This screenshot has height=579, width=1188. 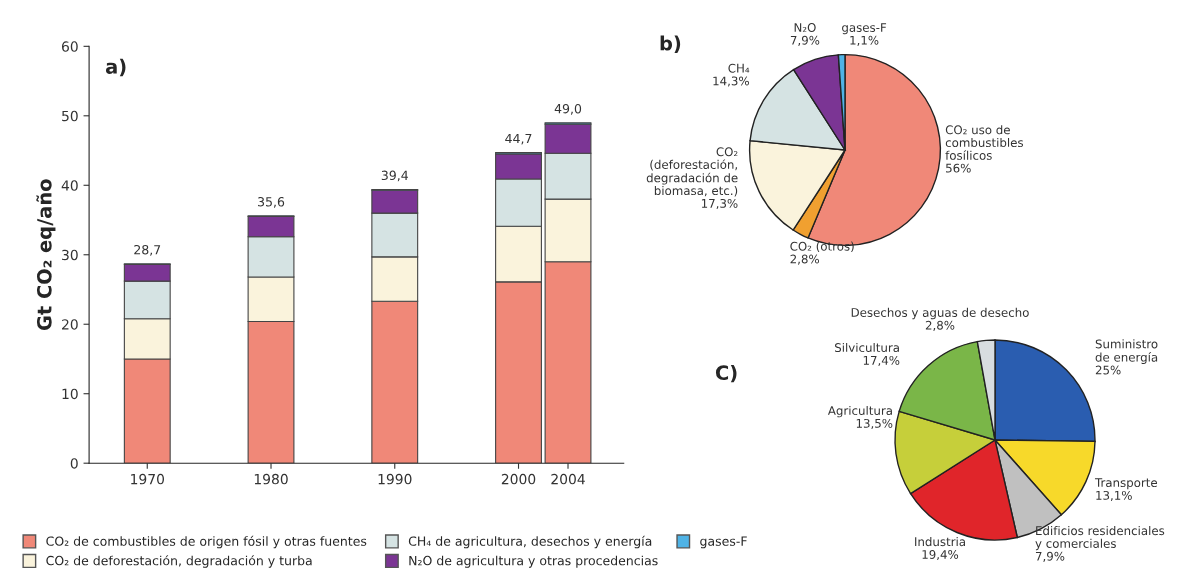 I want to click on legend-label: N₂O de agricultura y otras procedencias, so click(x=533, y=561).